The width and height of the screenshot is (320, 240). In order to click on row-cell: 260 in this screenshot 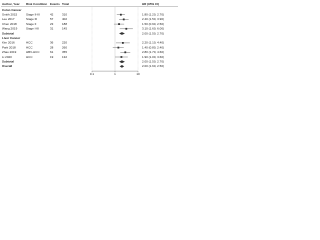, I will do `click(64, 47)`.